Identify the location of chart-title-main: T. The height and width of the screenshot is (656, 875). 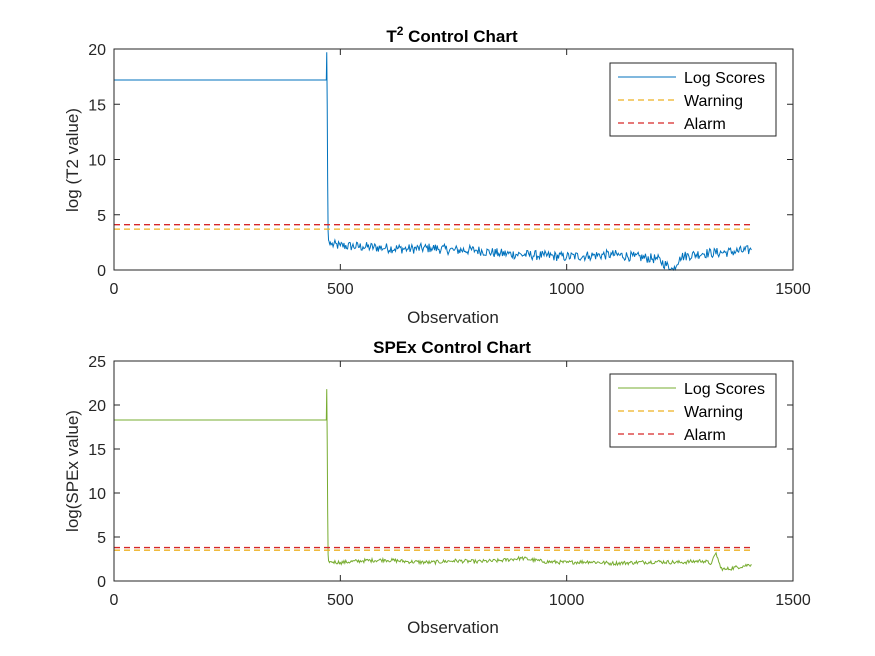
(391, 36).